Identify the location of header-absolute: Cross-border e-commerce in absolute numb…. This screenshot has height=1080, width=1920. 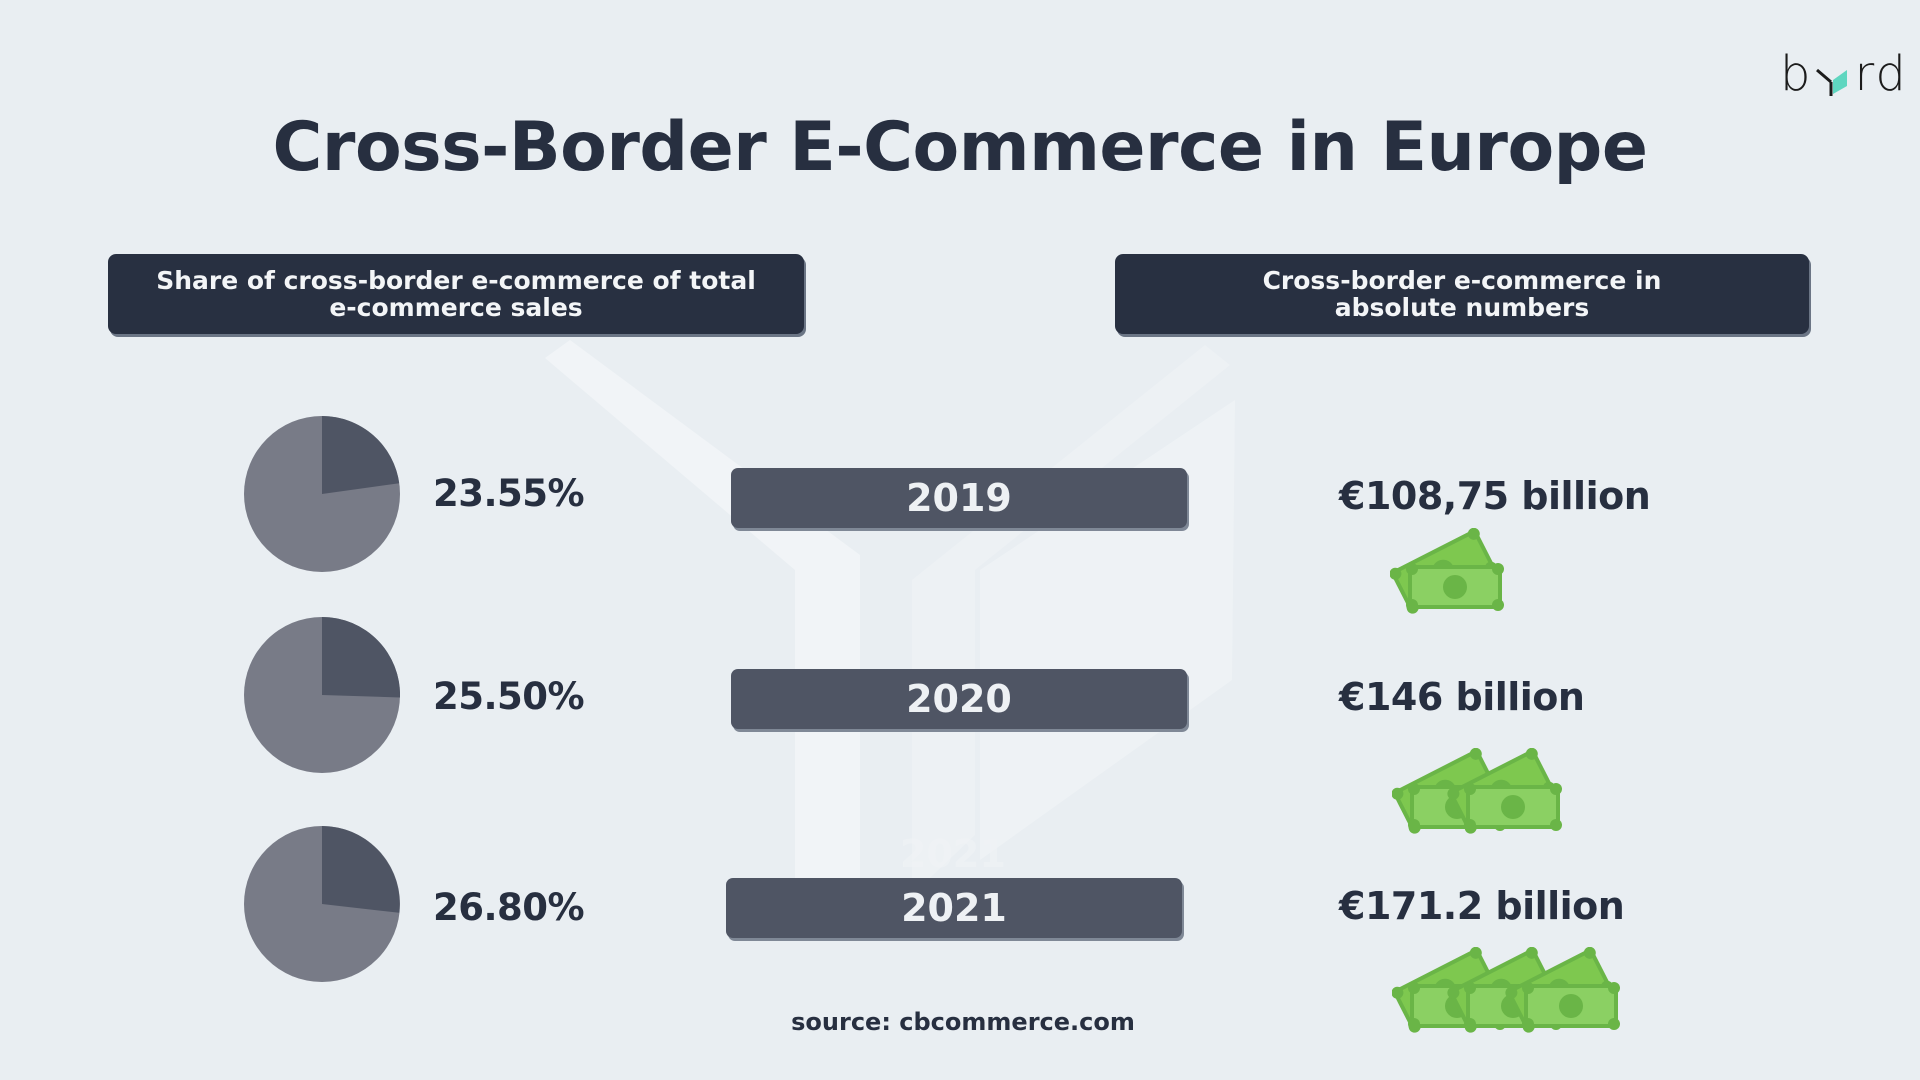
(1462, 294).